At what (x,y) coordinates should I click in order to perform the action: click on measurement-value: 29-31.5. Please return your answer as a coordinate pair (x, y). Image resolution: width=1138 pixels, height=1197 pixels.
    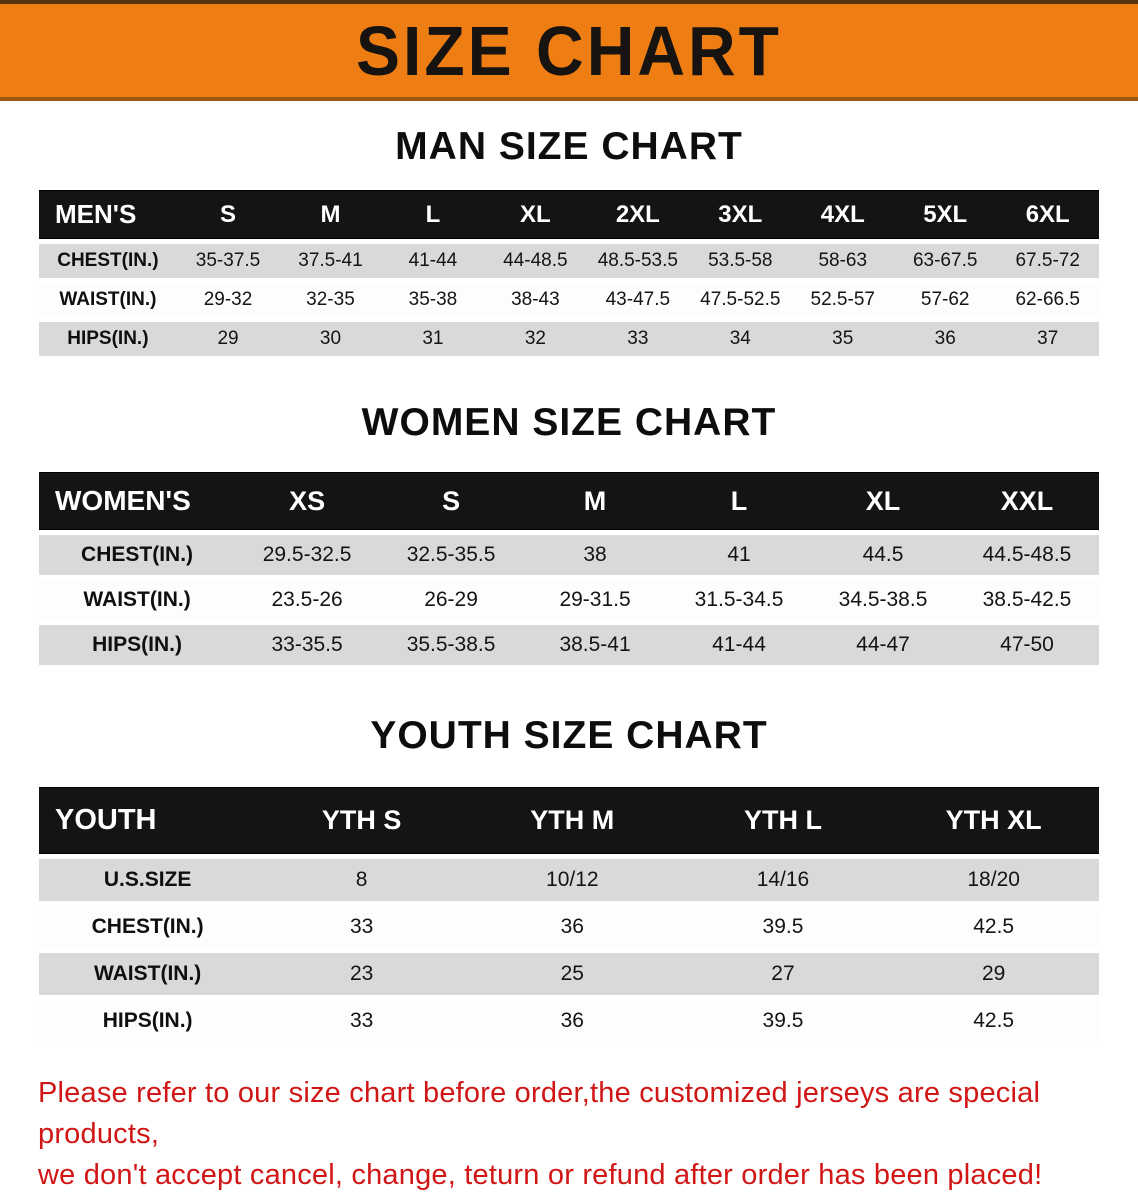
    Looking at the image, I should click on (595, 600).